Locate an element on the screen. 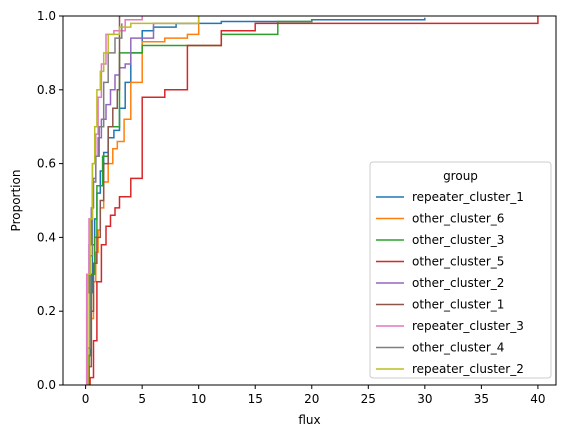  legend-item-other_cluster_4: other_cluster_4 is located at coordinates (440, 348).